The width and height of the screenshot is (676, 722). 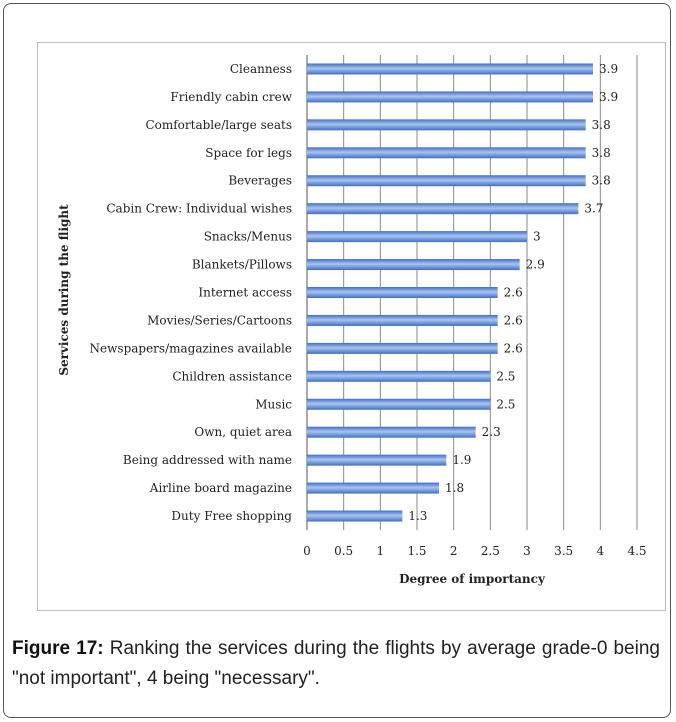 What do you see at coordinates (535, 265) in the screenshot?
I see `value-label: 2.9` at bounding box center [535, 265].